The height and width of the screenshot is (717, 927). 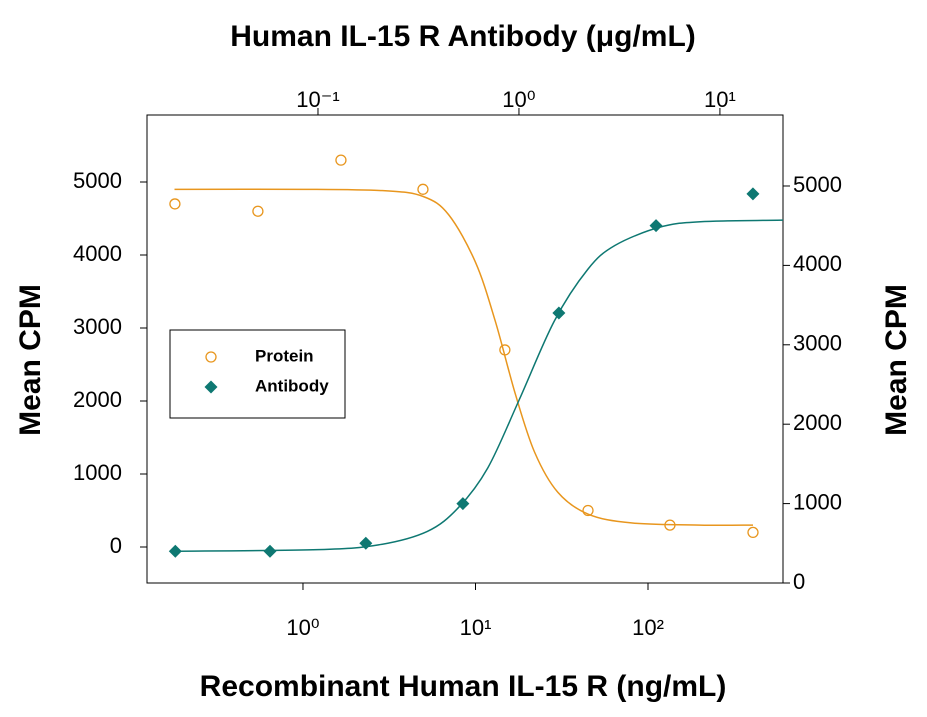 I want to click on x-tick-label: 10⁰, so click(x=302, y=627).